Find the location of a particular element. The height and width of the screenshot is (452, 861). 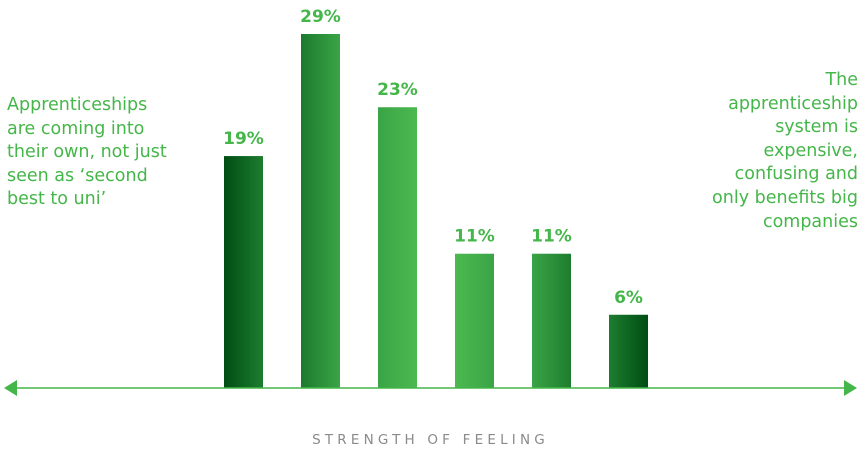

right-arrow-icon is located at coordinates (850, 388).